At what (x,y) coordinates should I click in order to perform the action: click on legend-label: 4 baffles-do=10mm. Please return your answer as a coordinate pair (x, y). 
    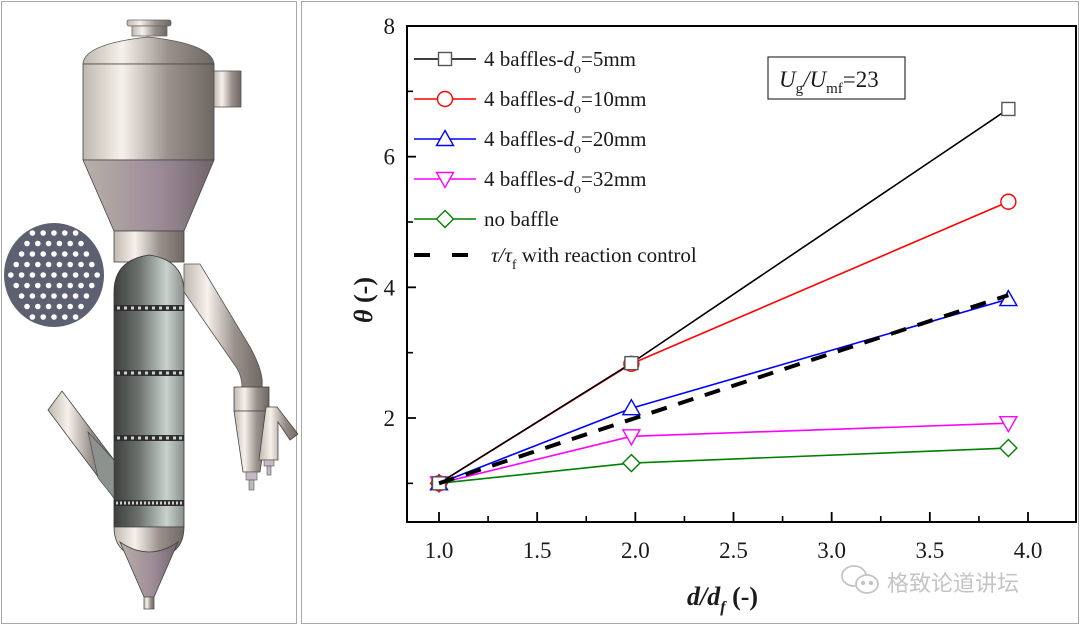
    Looking at the image, I should click on (565, 102).